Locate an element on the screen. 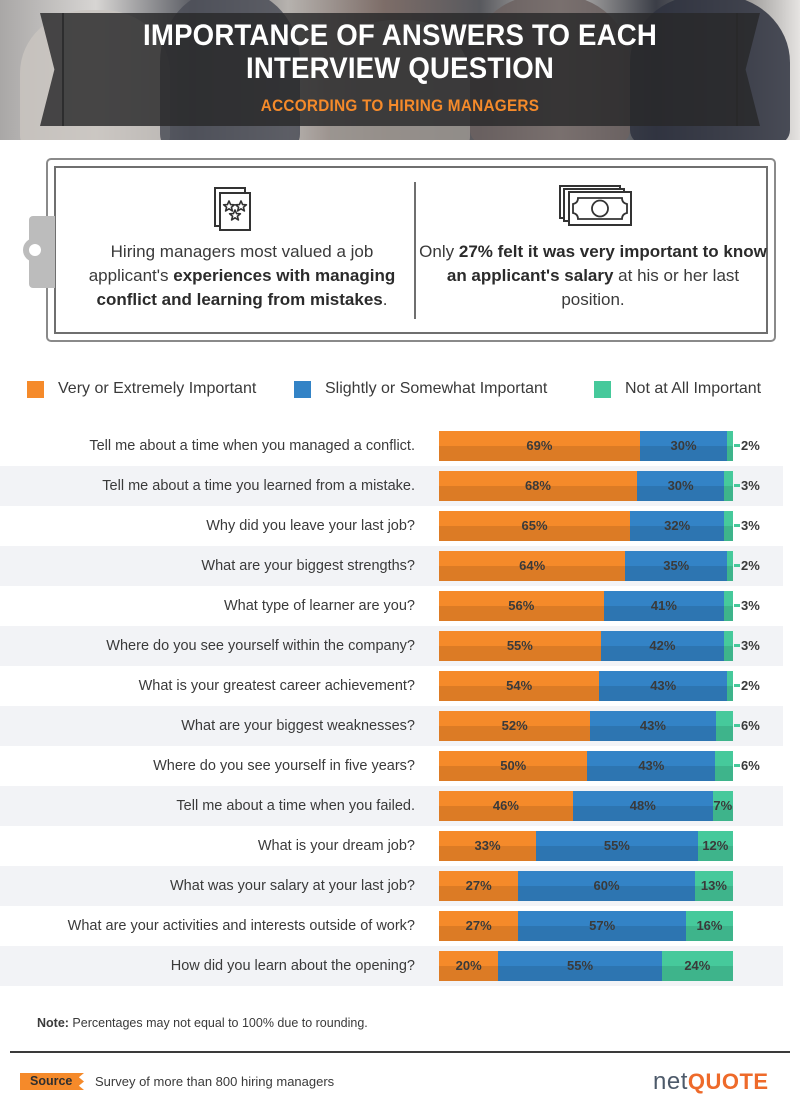 The width and height of the screenshot is (800, 1110). stacked-bar: 50% 43% is located at coordinates (586, 766).